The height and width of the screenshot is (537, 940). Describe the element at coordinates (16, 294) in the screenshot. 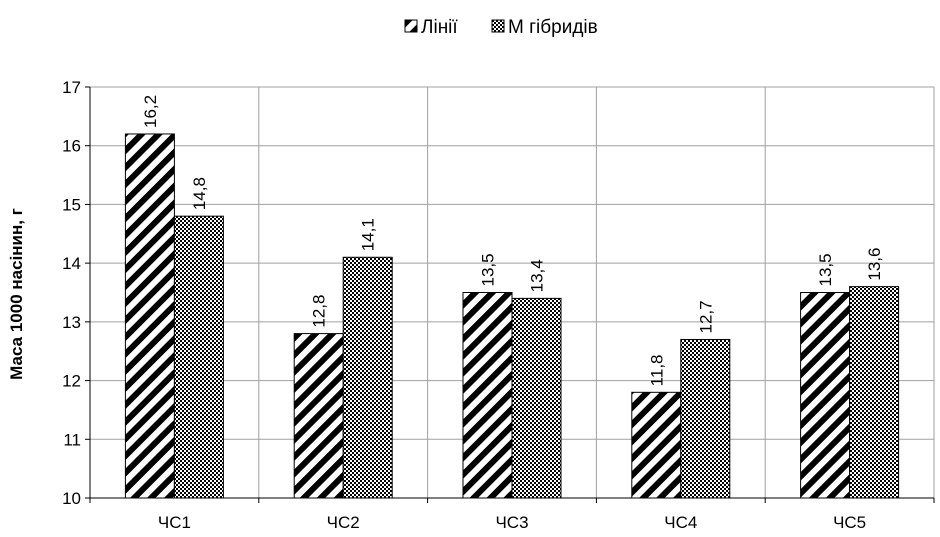

I see `y-axis-label: Маса 1000 насінин, г` at that location.